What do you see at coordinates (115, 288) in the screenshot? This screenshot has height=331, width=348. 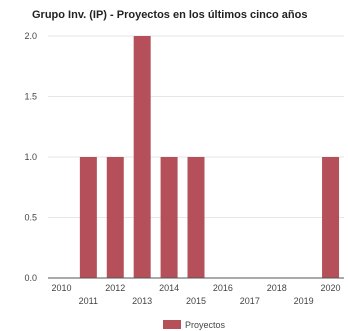 I see `x-tick-label: 2012` at bounding box center [115, 288].